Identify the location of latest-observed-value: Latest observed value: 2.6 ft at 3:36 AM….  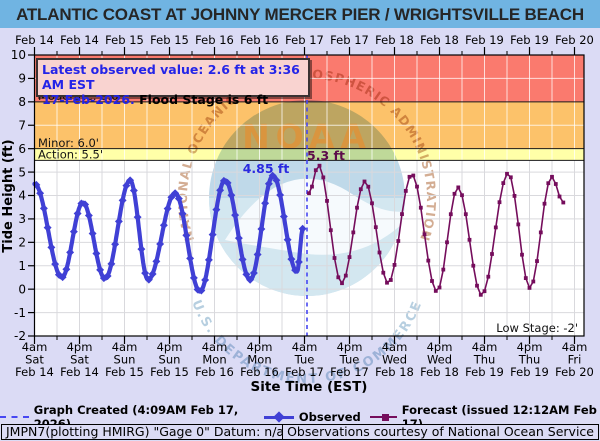
(171, 77).